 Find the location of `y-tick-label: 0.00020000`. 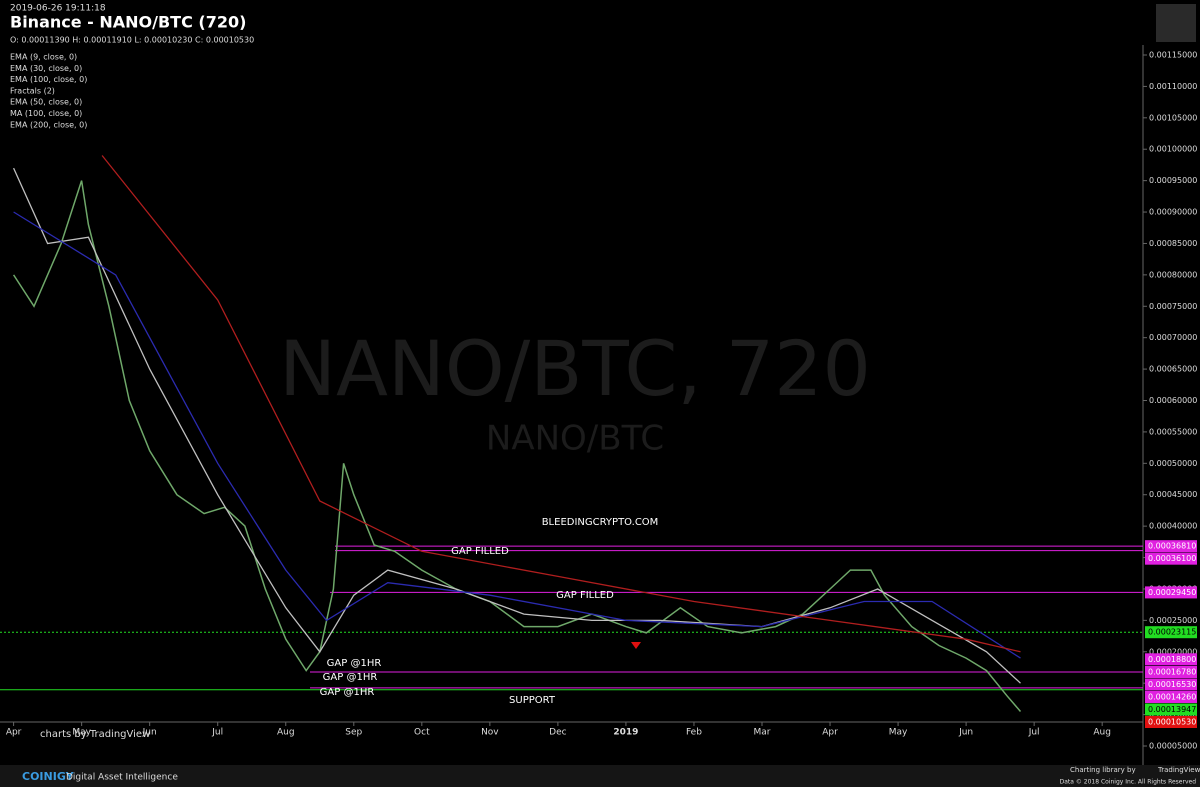

y-tick-label: 0.00020000 is located at coordinates (1173, 651).